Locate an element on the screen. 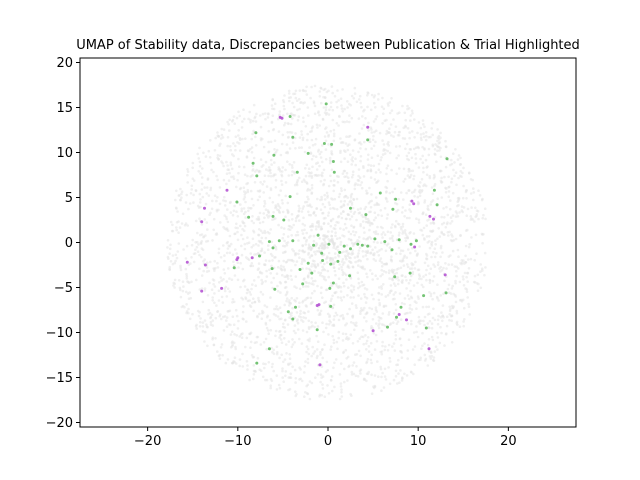 The width and height of the screenshot is (640, 480). green-point is located at coordinates (368, 140).